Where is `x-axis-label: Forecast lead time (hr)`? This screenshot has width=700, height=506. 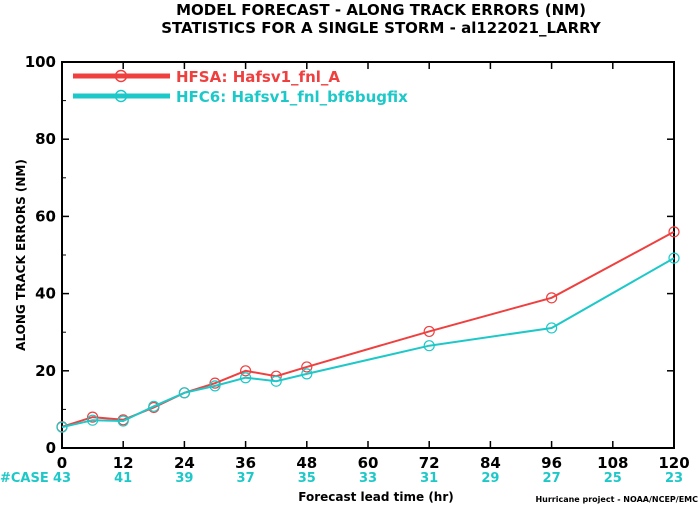
x-axis-label: Forecast lead time (hr) is located at coordinates (376, 497).